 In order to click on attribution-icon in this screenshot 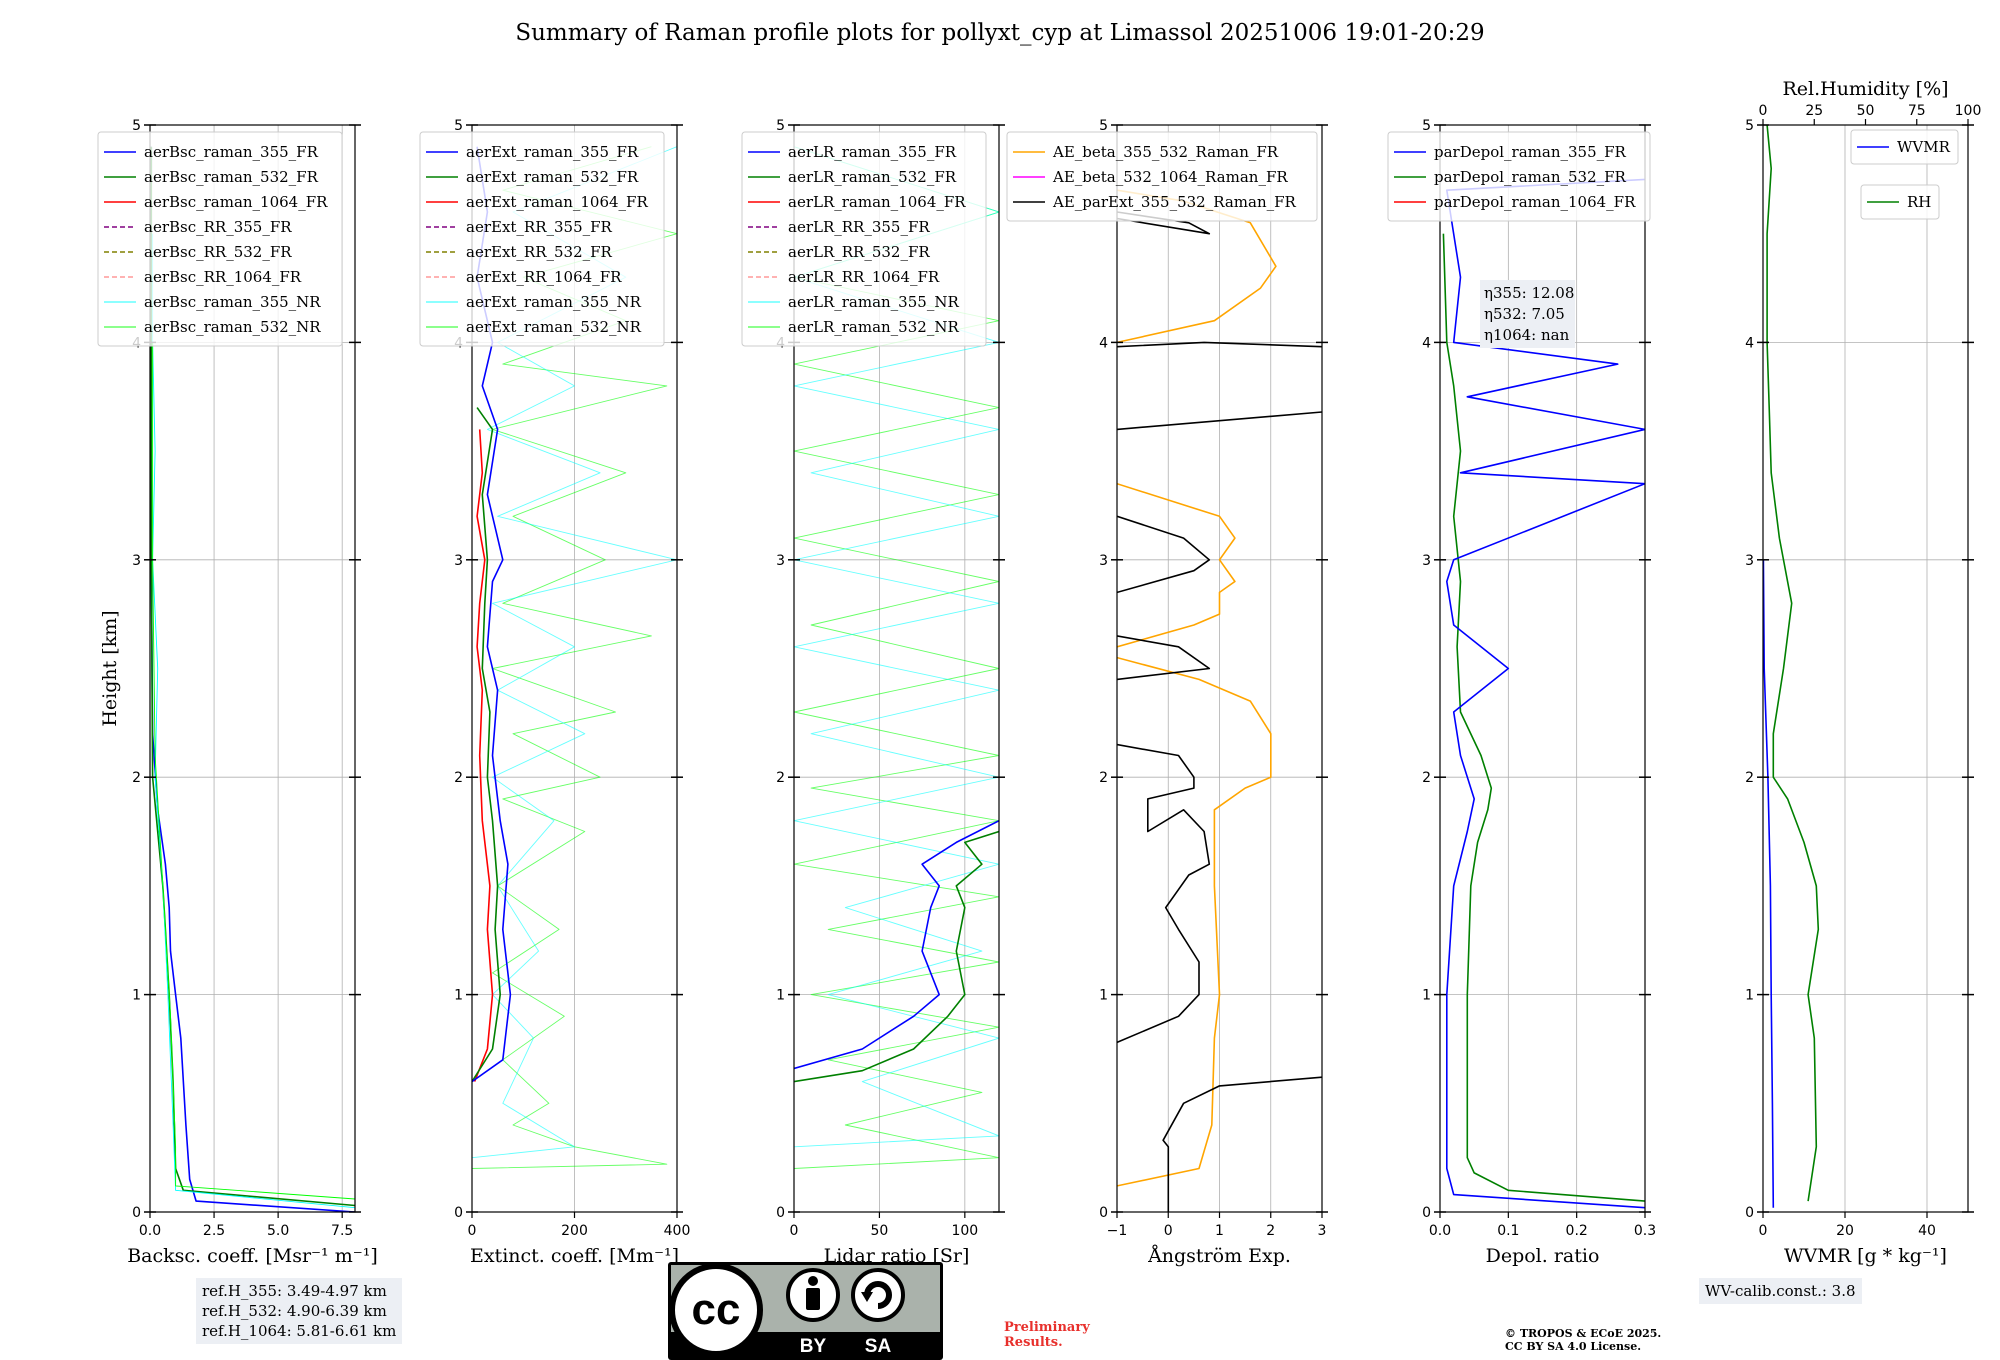, I will do `click(813, 1295)`.